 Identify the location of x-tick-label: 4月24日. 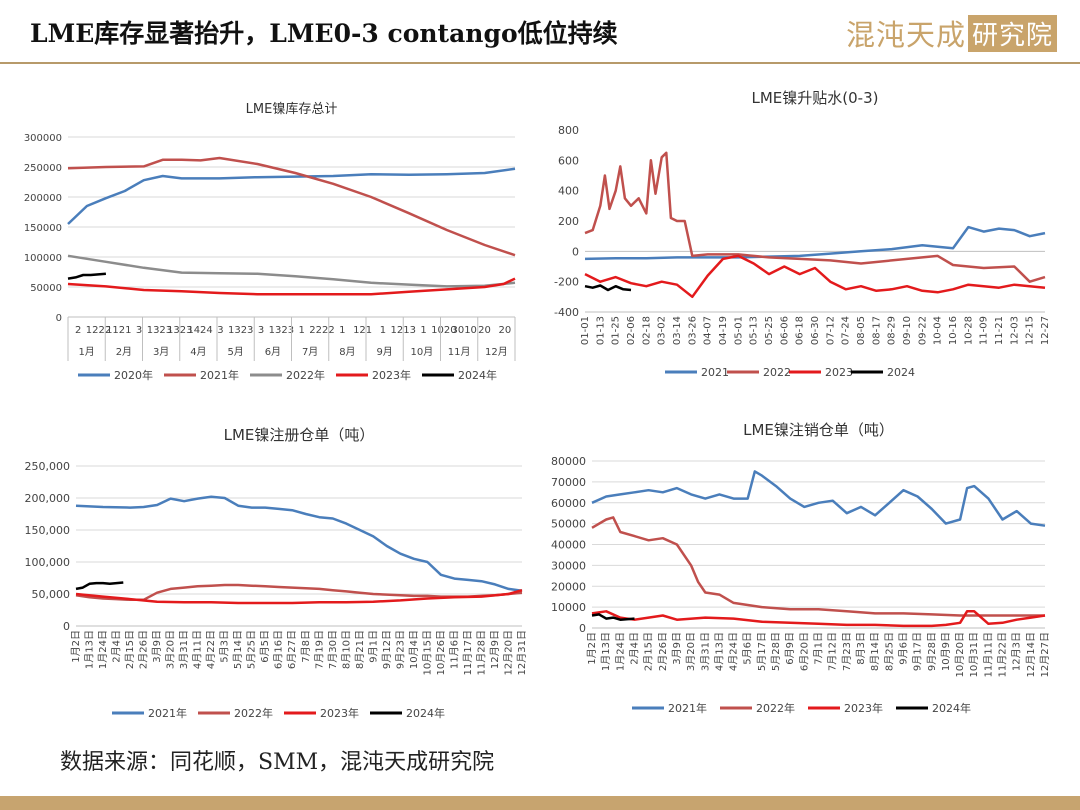
(734, 651).